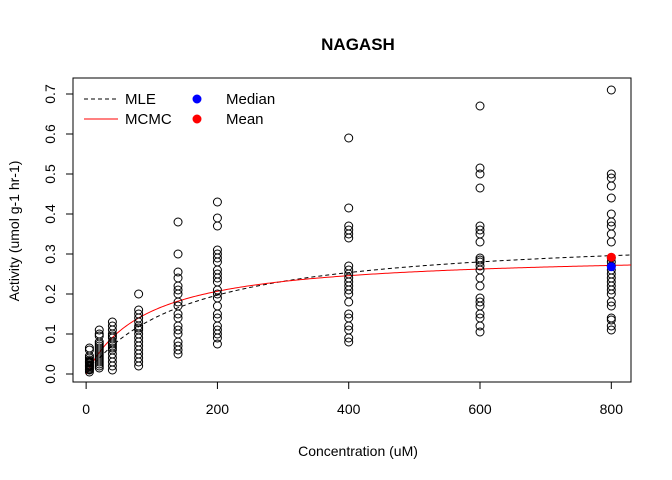  Describe the element at coordinates (50, 174) in the screenshot. I see `y-tick-label: 0.5` at that location.